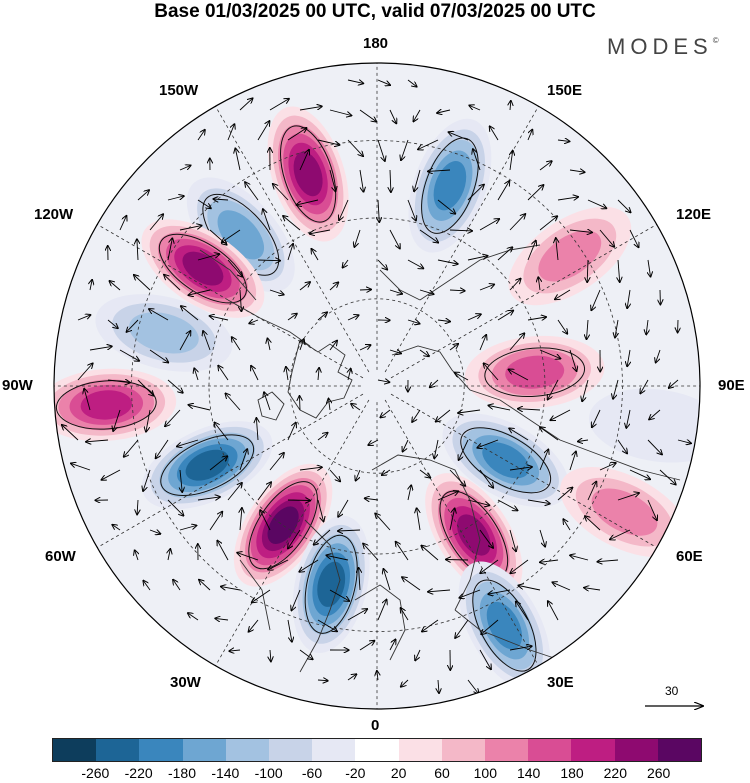 The image size is (750, 783). Describe the element at coordinates (355, 773) in the screenshot. I see `colorbar-tick-label: -20` at that location.